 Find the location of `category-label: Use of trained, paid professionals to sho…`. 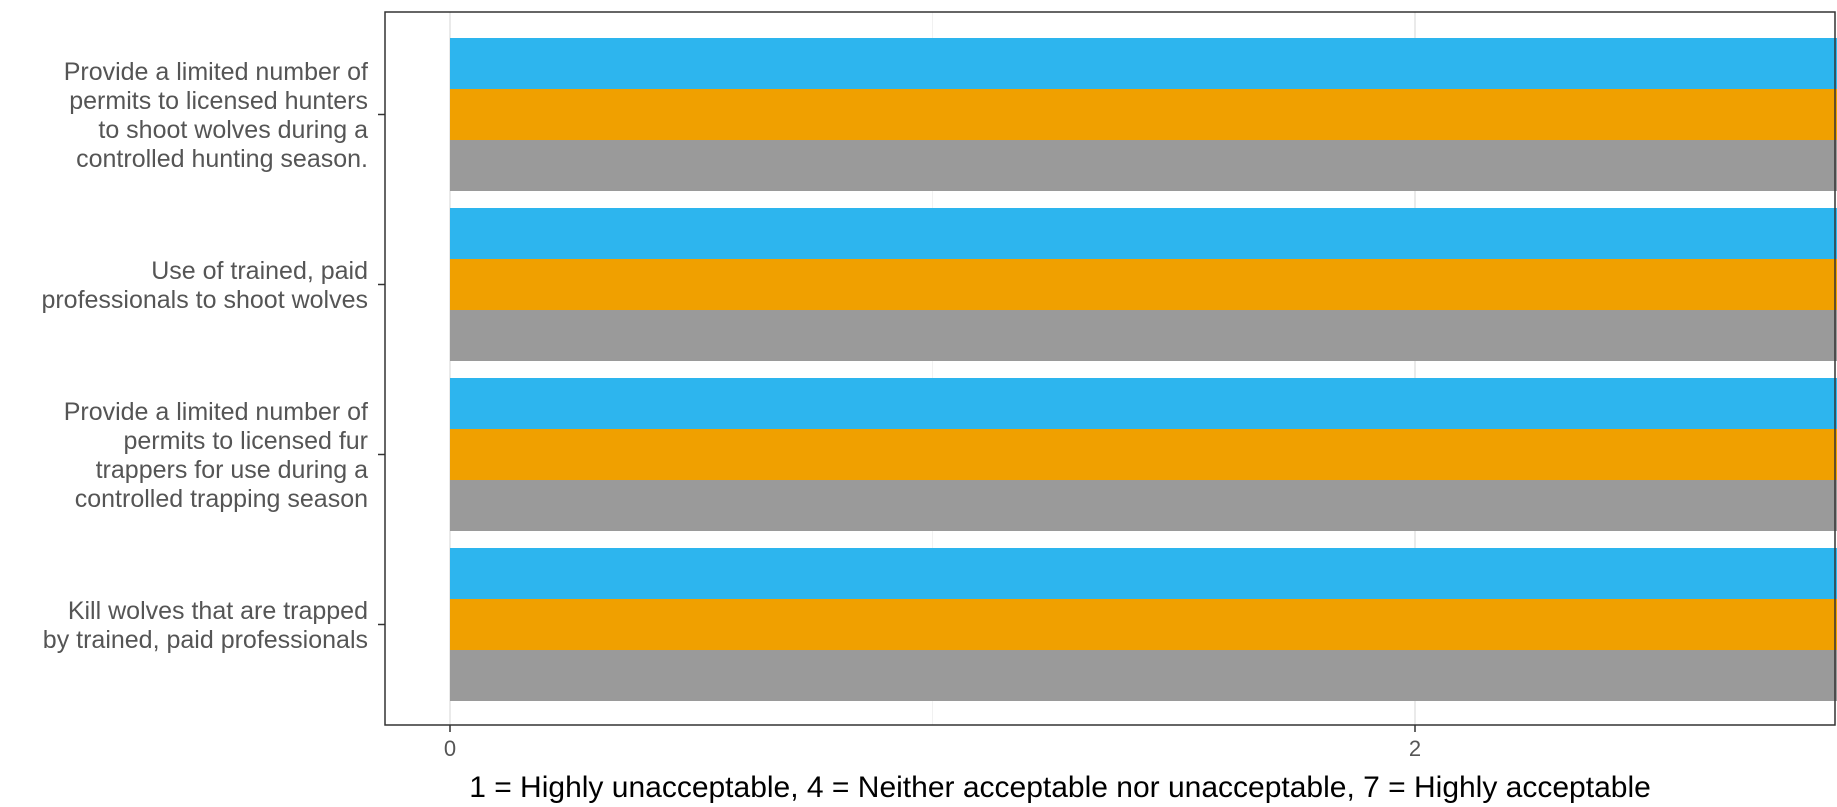

category-label: Use of trained, paid professionals to sho… is located at coordinates (204, 285).